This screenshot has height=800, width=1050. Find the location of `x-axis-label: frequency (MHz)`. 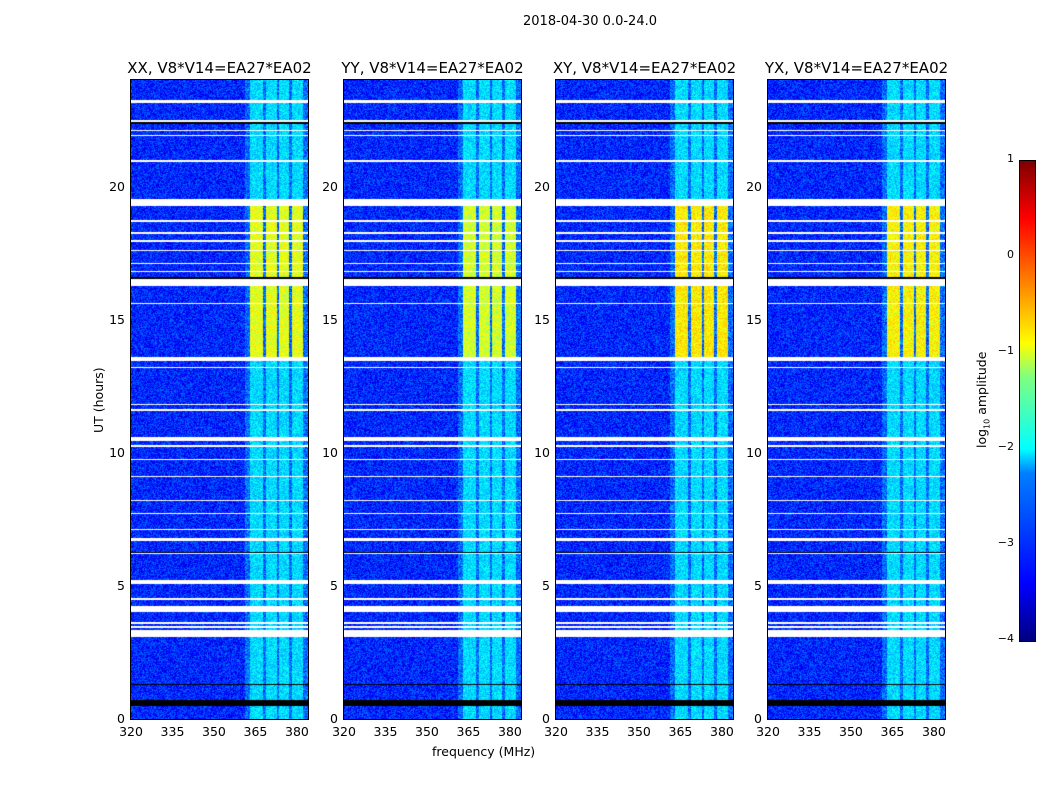

x-axis-label: frequency (MHz) is located at coordinates (484, 751).